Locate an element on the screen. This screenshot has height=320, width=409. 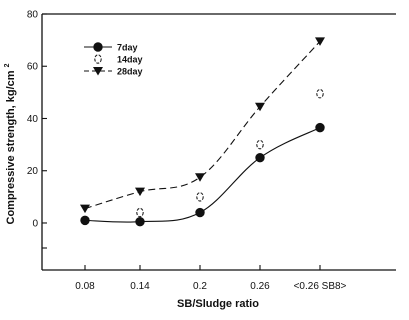
y-tick-label: 60 is located at coordinates (33, 67).